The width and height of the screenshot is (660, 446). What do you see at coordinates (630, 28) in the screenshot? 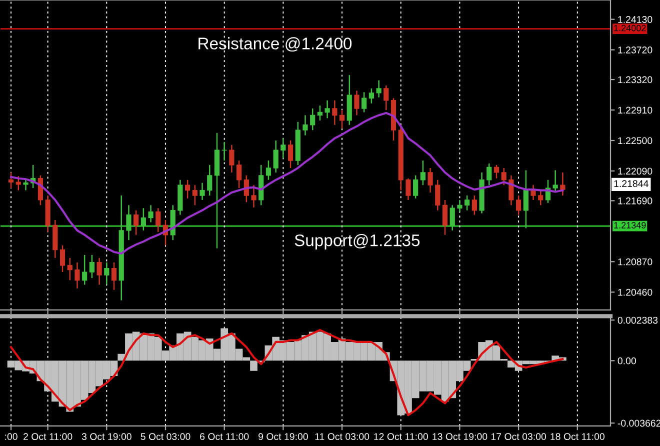
I see `ref-line-label: 1.24002` at bounding box center [630, 28].